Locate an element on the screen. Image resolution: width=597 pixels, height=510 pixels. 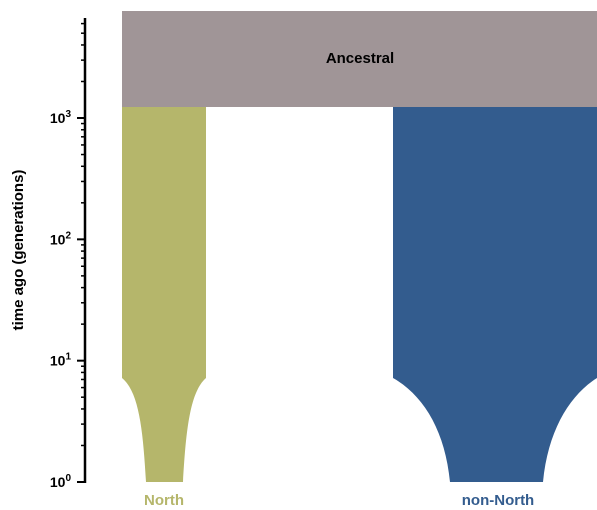
ancestral-block is located at coordinates (359, 59).